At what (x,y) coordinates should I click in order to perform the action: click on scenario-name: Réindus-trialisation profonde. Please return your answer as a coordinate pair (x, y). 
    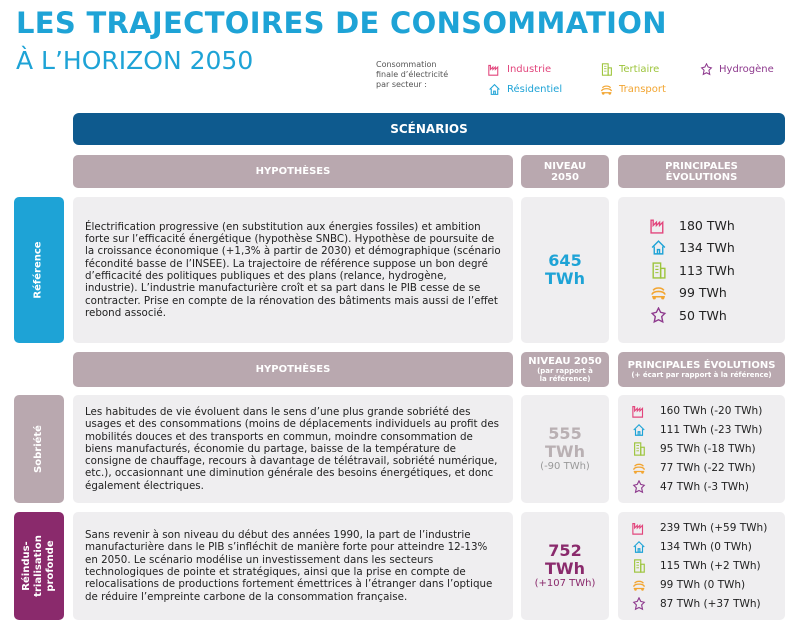
    Looking at the image, I should click on (39, 566).